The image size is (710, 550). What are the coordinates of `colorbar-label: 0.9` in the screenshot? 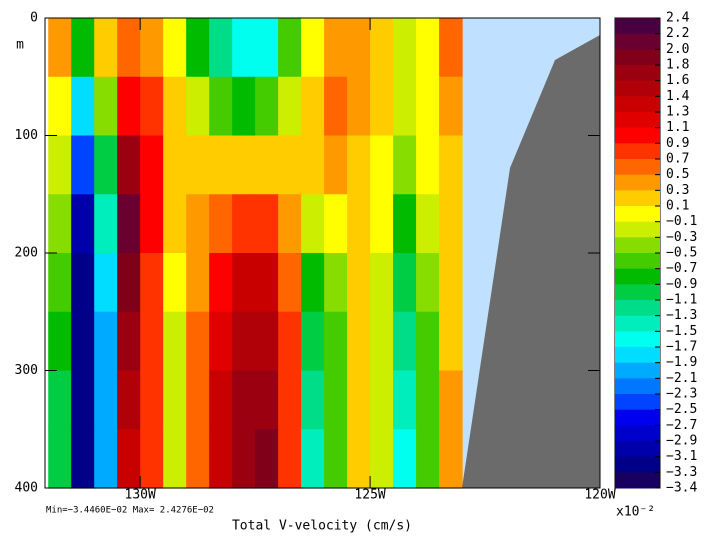 It's located at (677, 143).